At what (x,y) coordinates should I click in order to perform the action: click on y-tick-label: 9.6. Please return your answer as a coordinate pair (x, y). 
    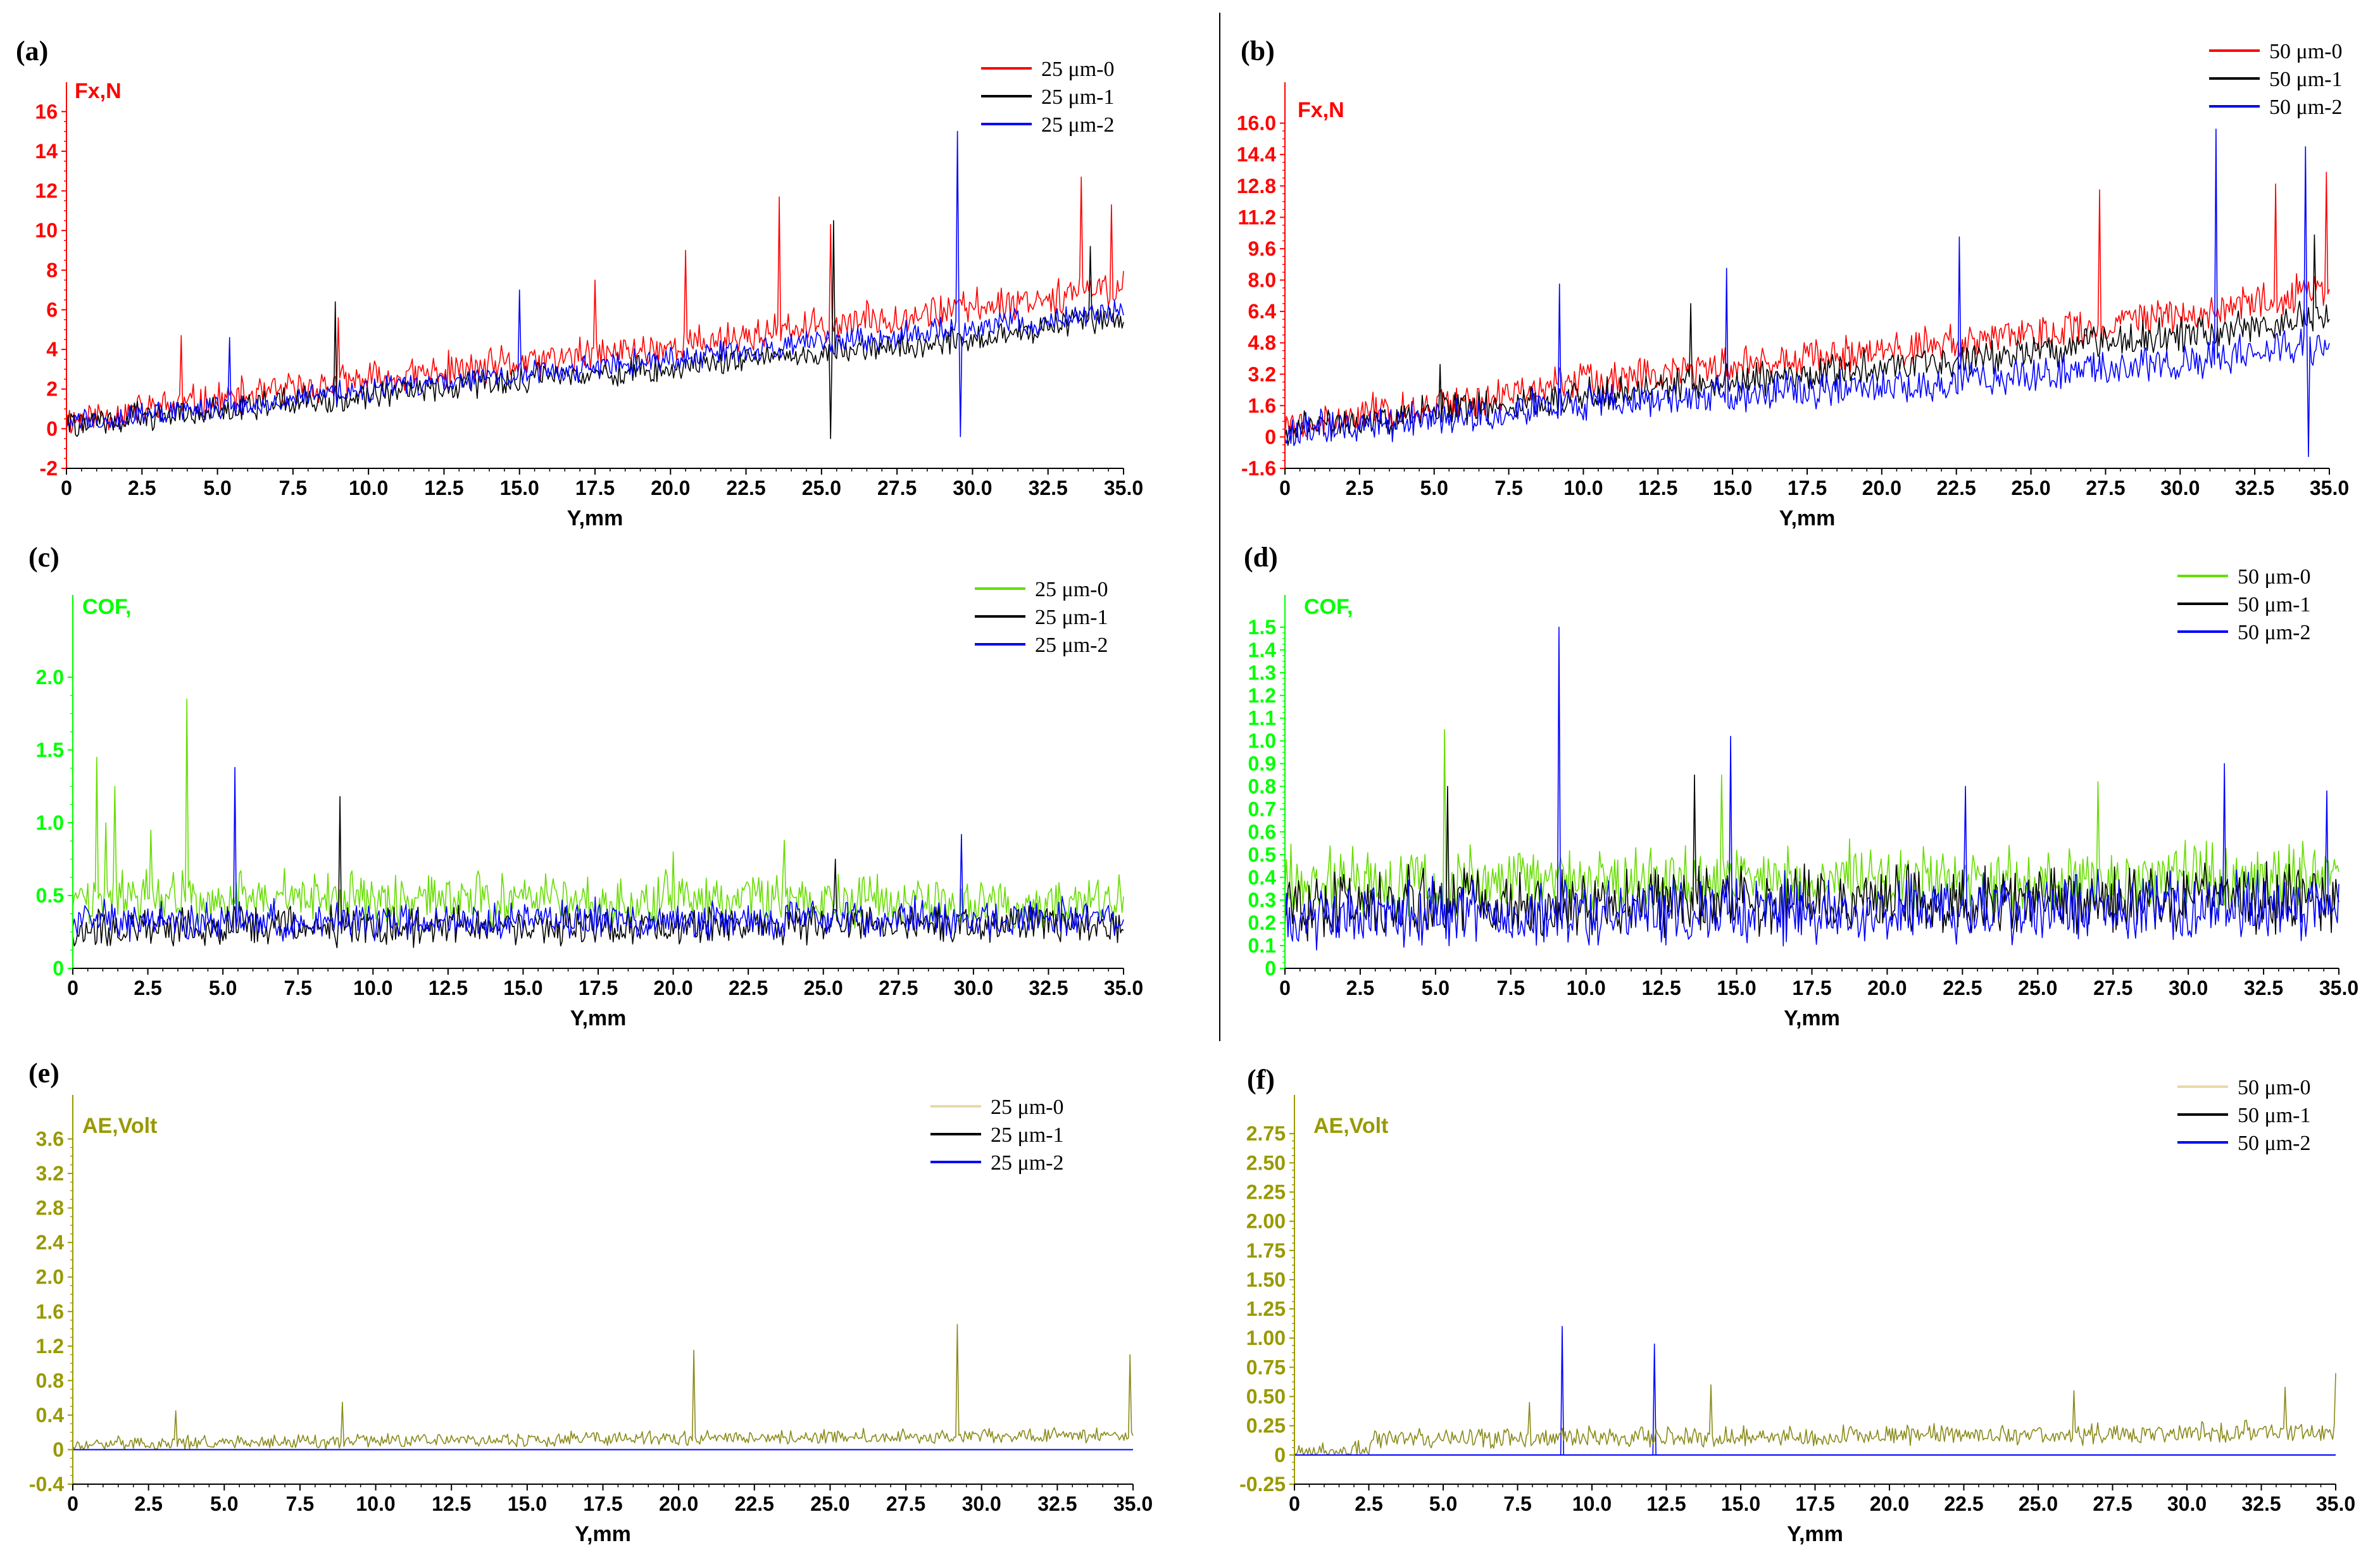
    Looking at the image, I should click on (1262, 248).